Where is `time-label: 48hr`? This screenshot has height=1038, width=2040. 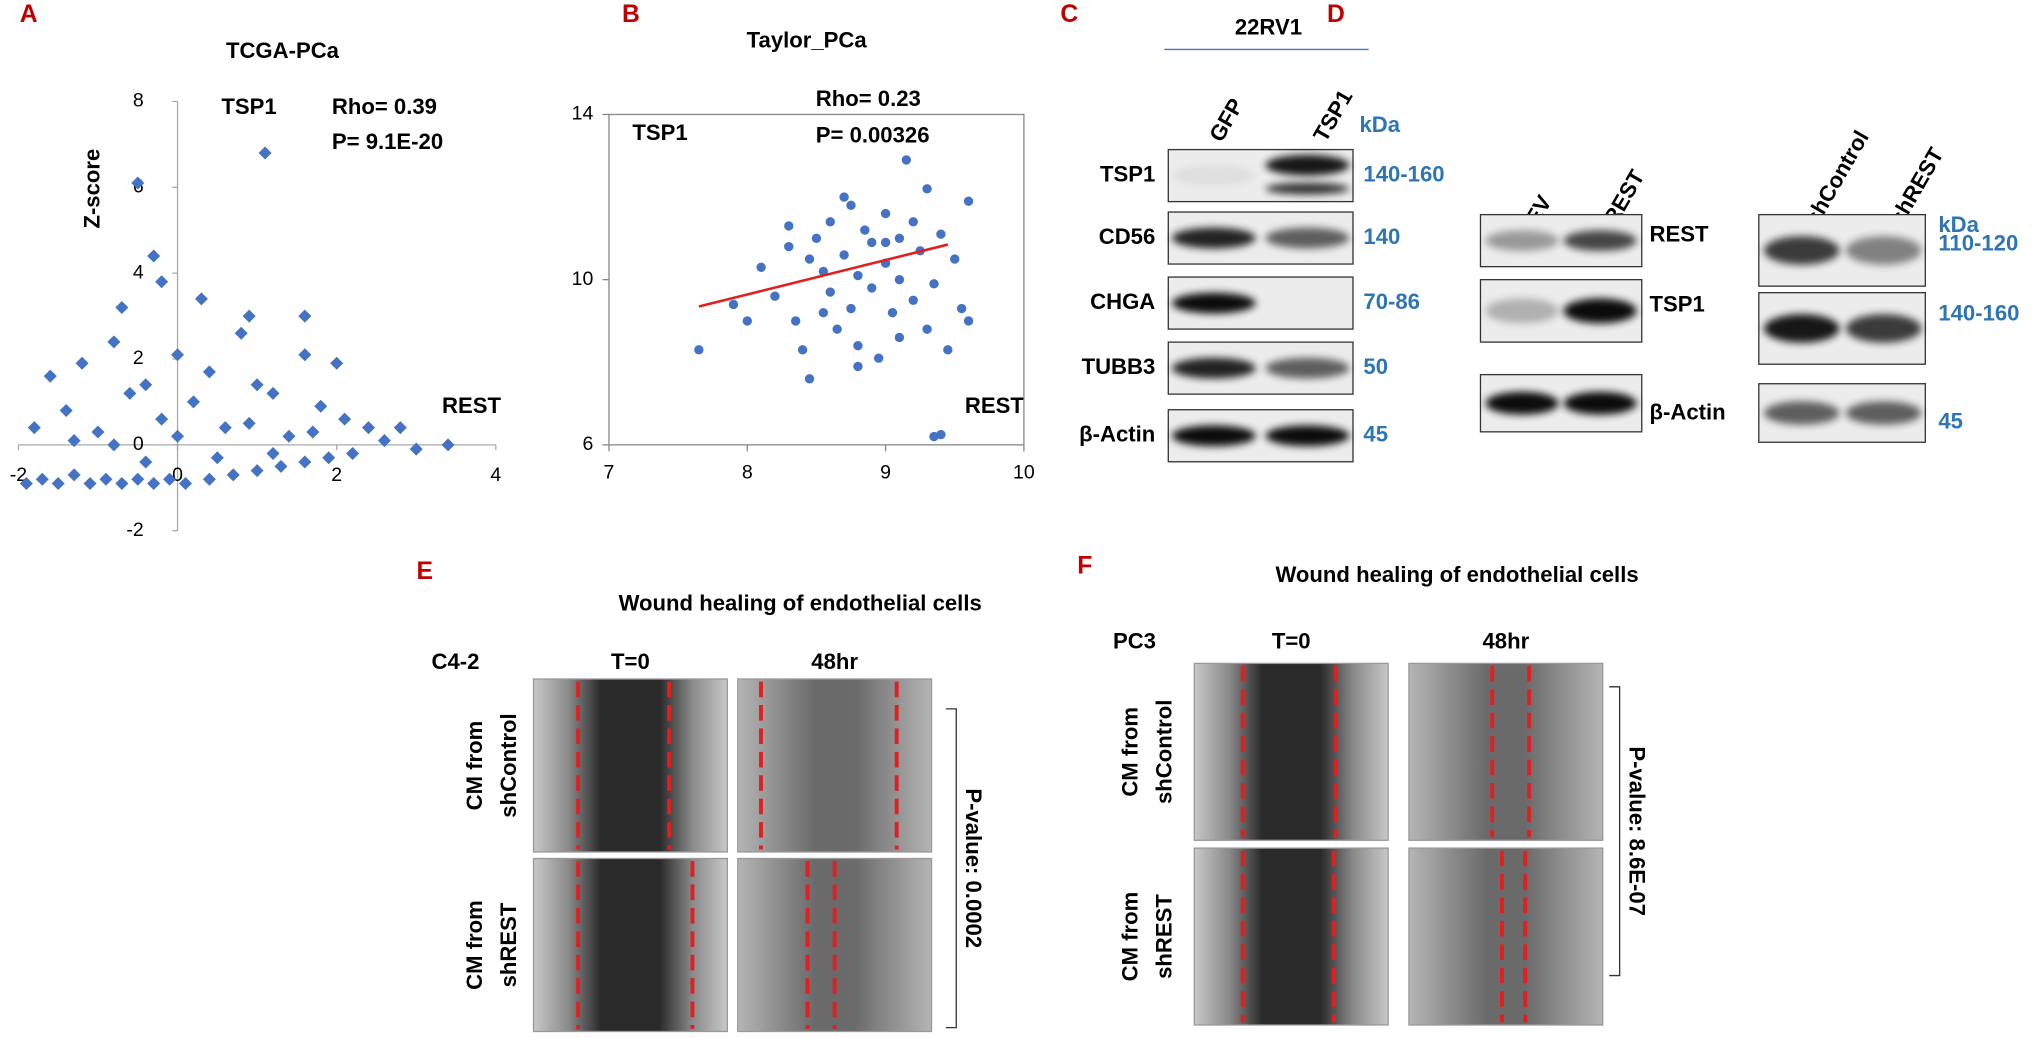
time-label: 48hr is located at coordinates (1505, 640).